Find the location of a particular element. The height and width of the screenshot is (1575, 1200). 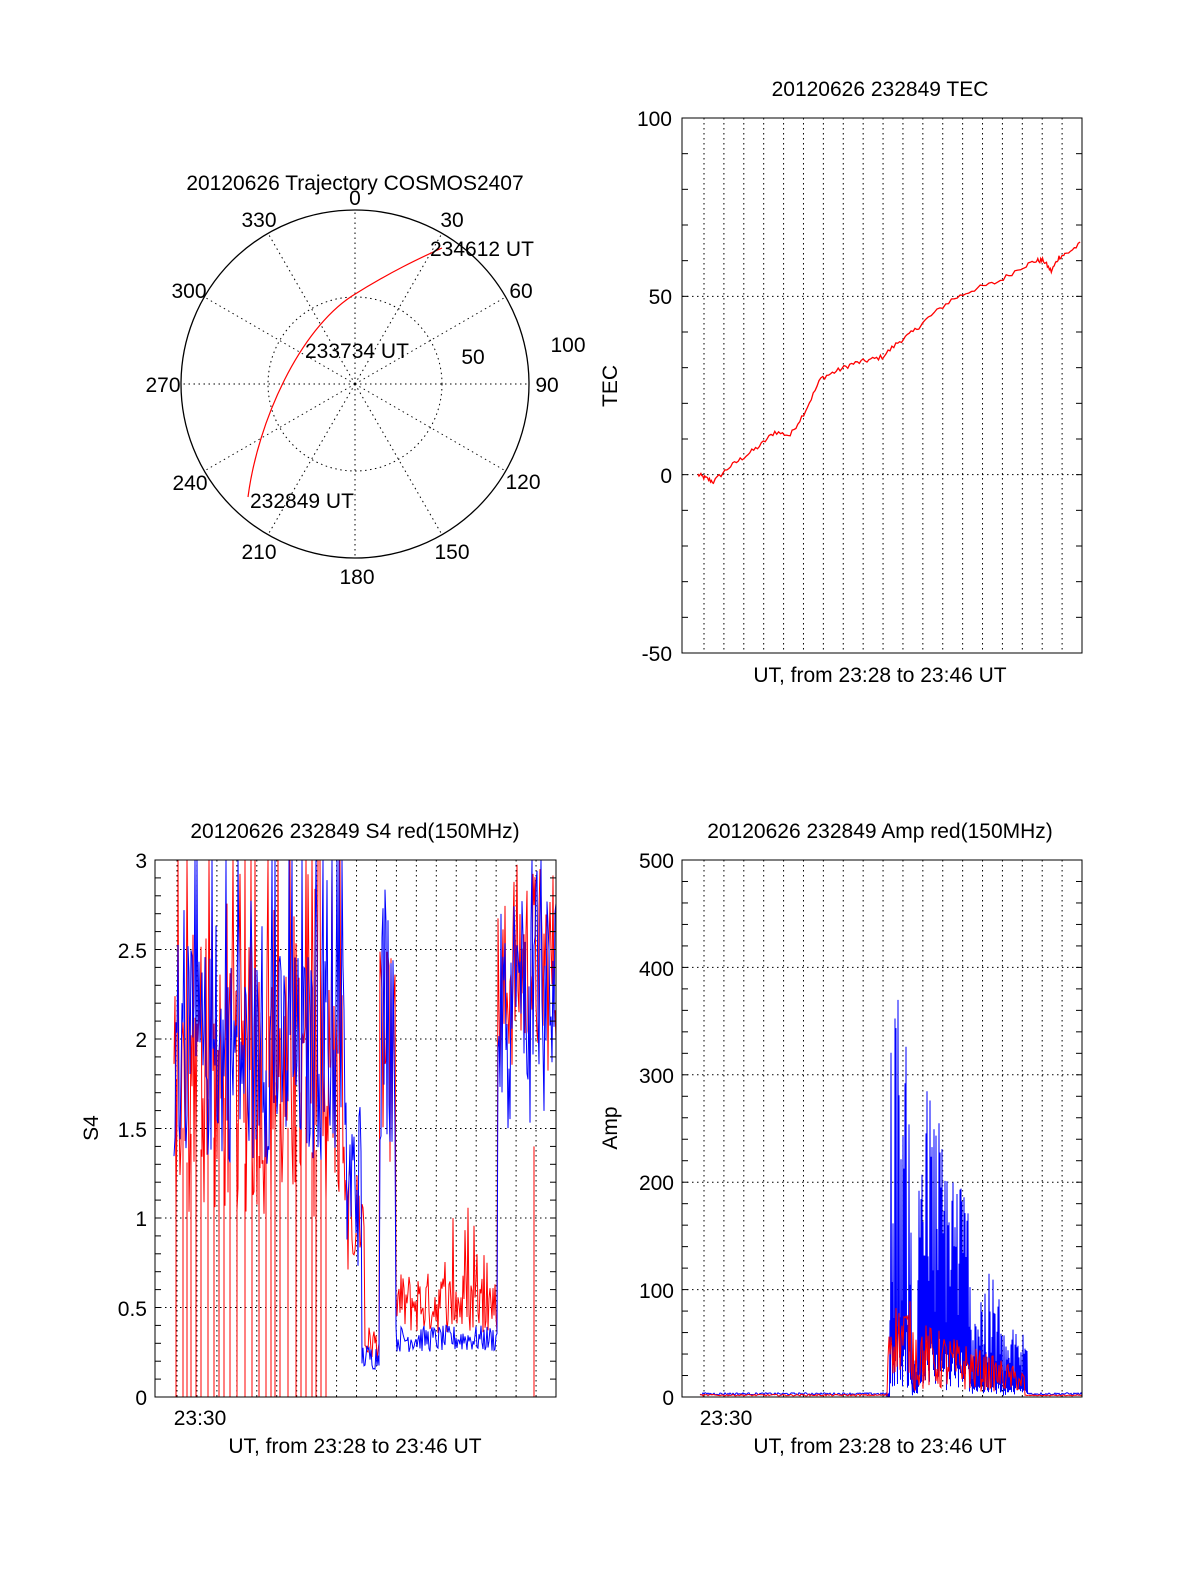

azimuth-label-150: 150 is located at coordinates (451, 552).